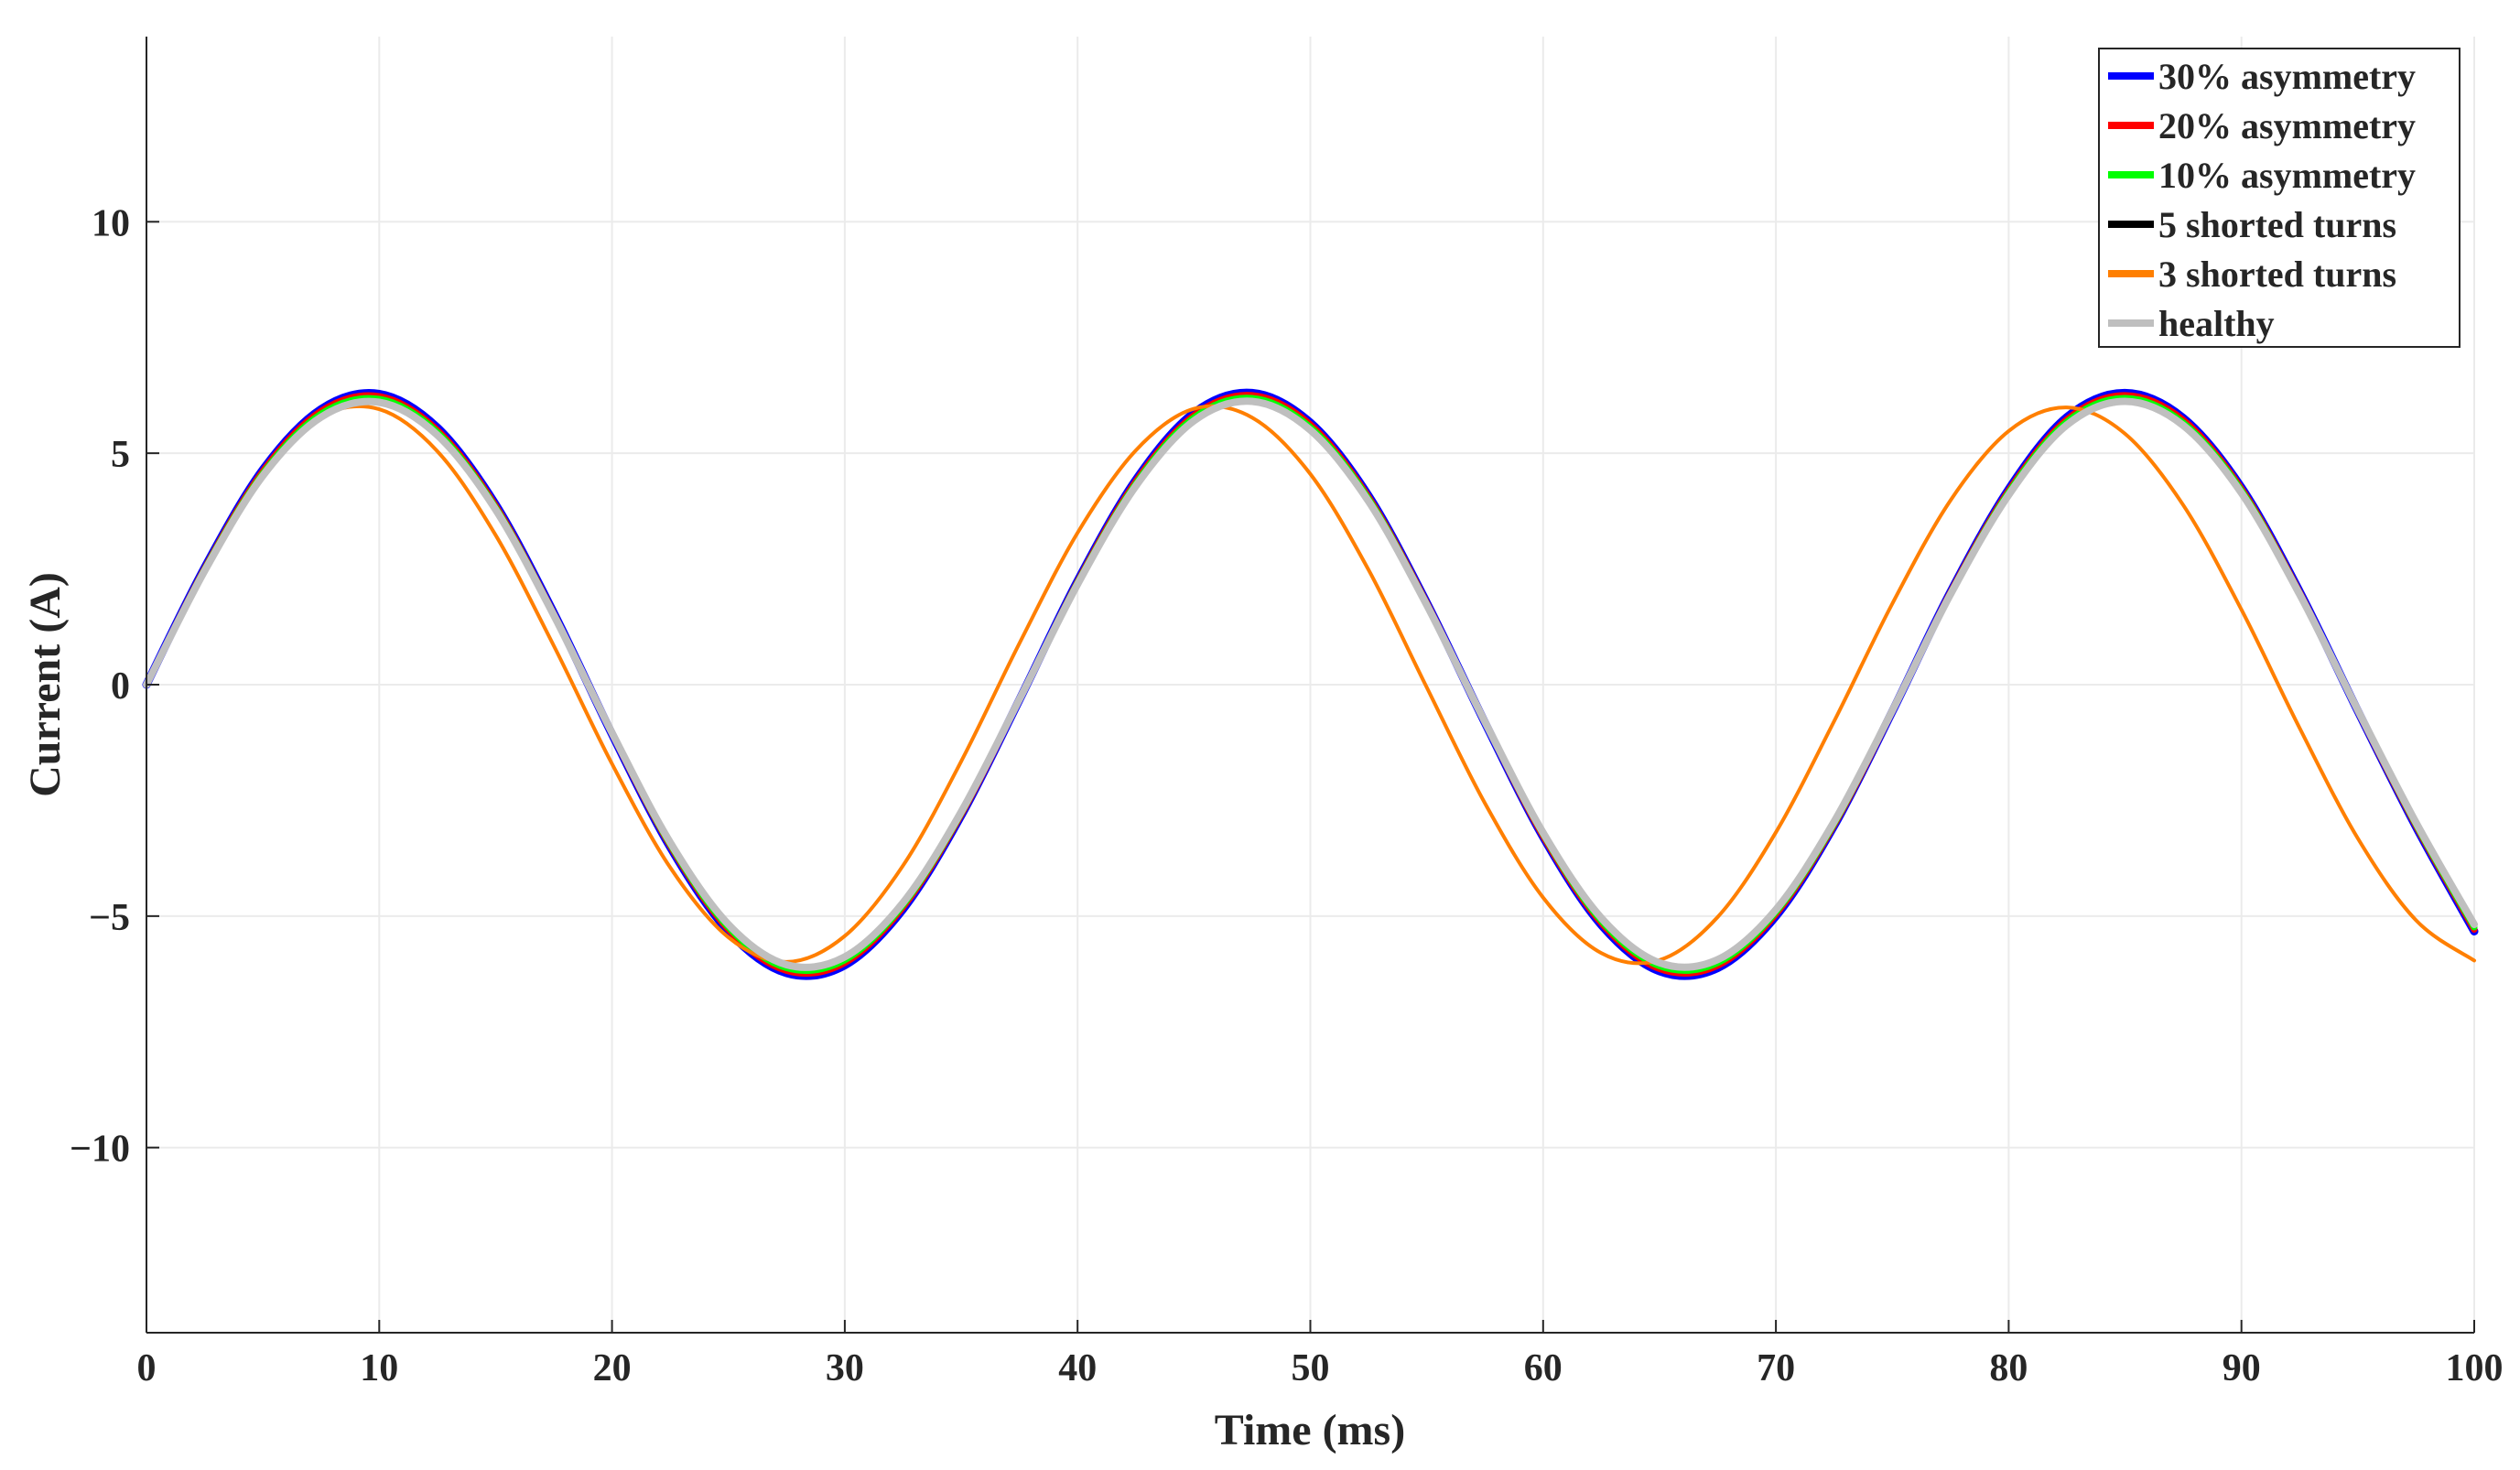 Image resolution: width=2520 pixels, height=1470 pixels. I want to click on y-ticks: −10 −5 0 5 10, so click(114, 686).